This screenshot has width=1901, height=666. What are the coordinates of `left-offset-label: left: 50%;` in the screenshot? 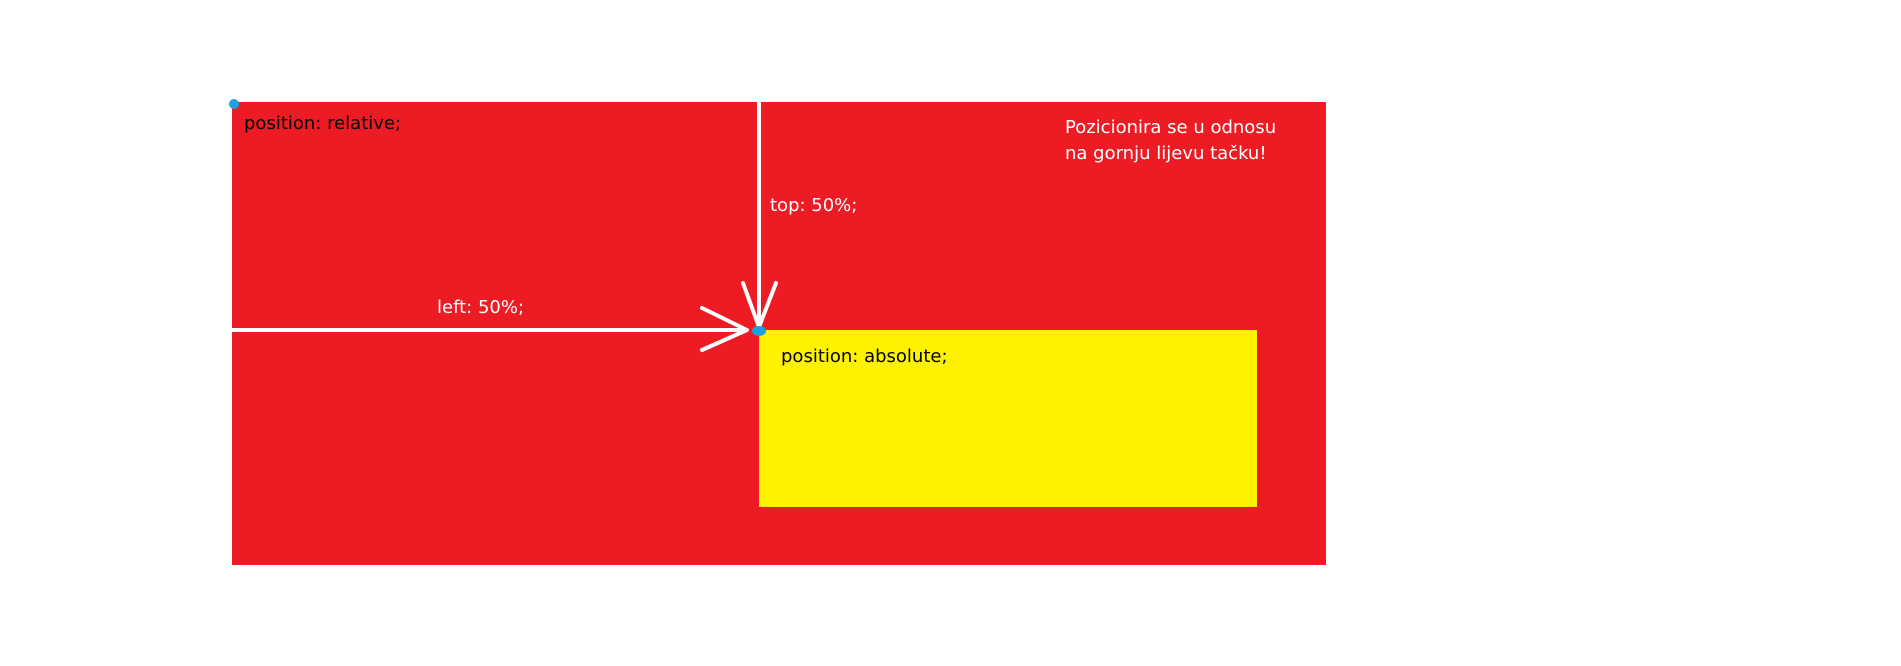 It's located at (481, 307).